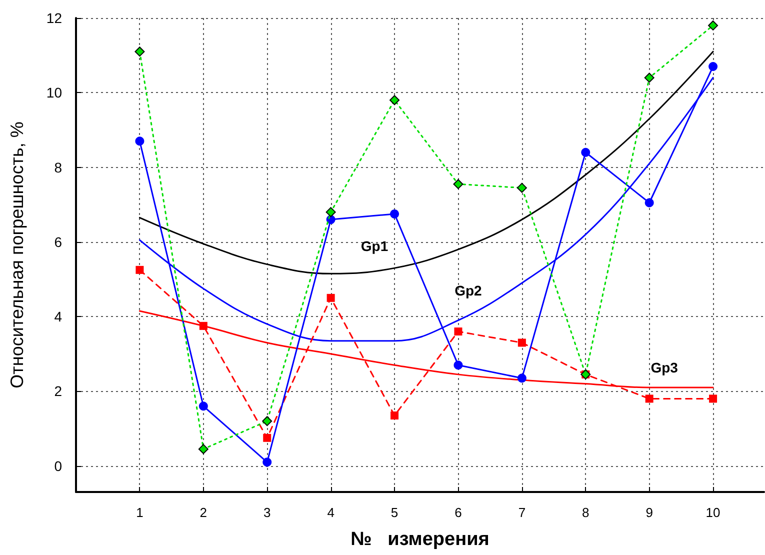  Describe the element at coordinates (468, 290) in the screenshot. I see `series-label: Gp2` at that location.